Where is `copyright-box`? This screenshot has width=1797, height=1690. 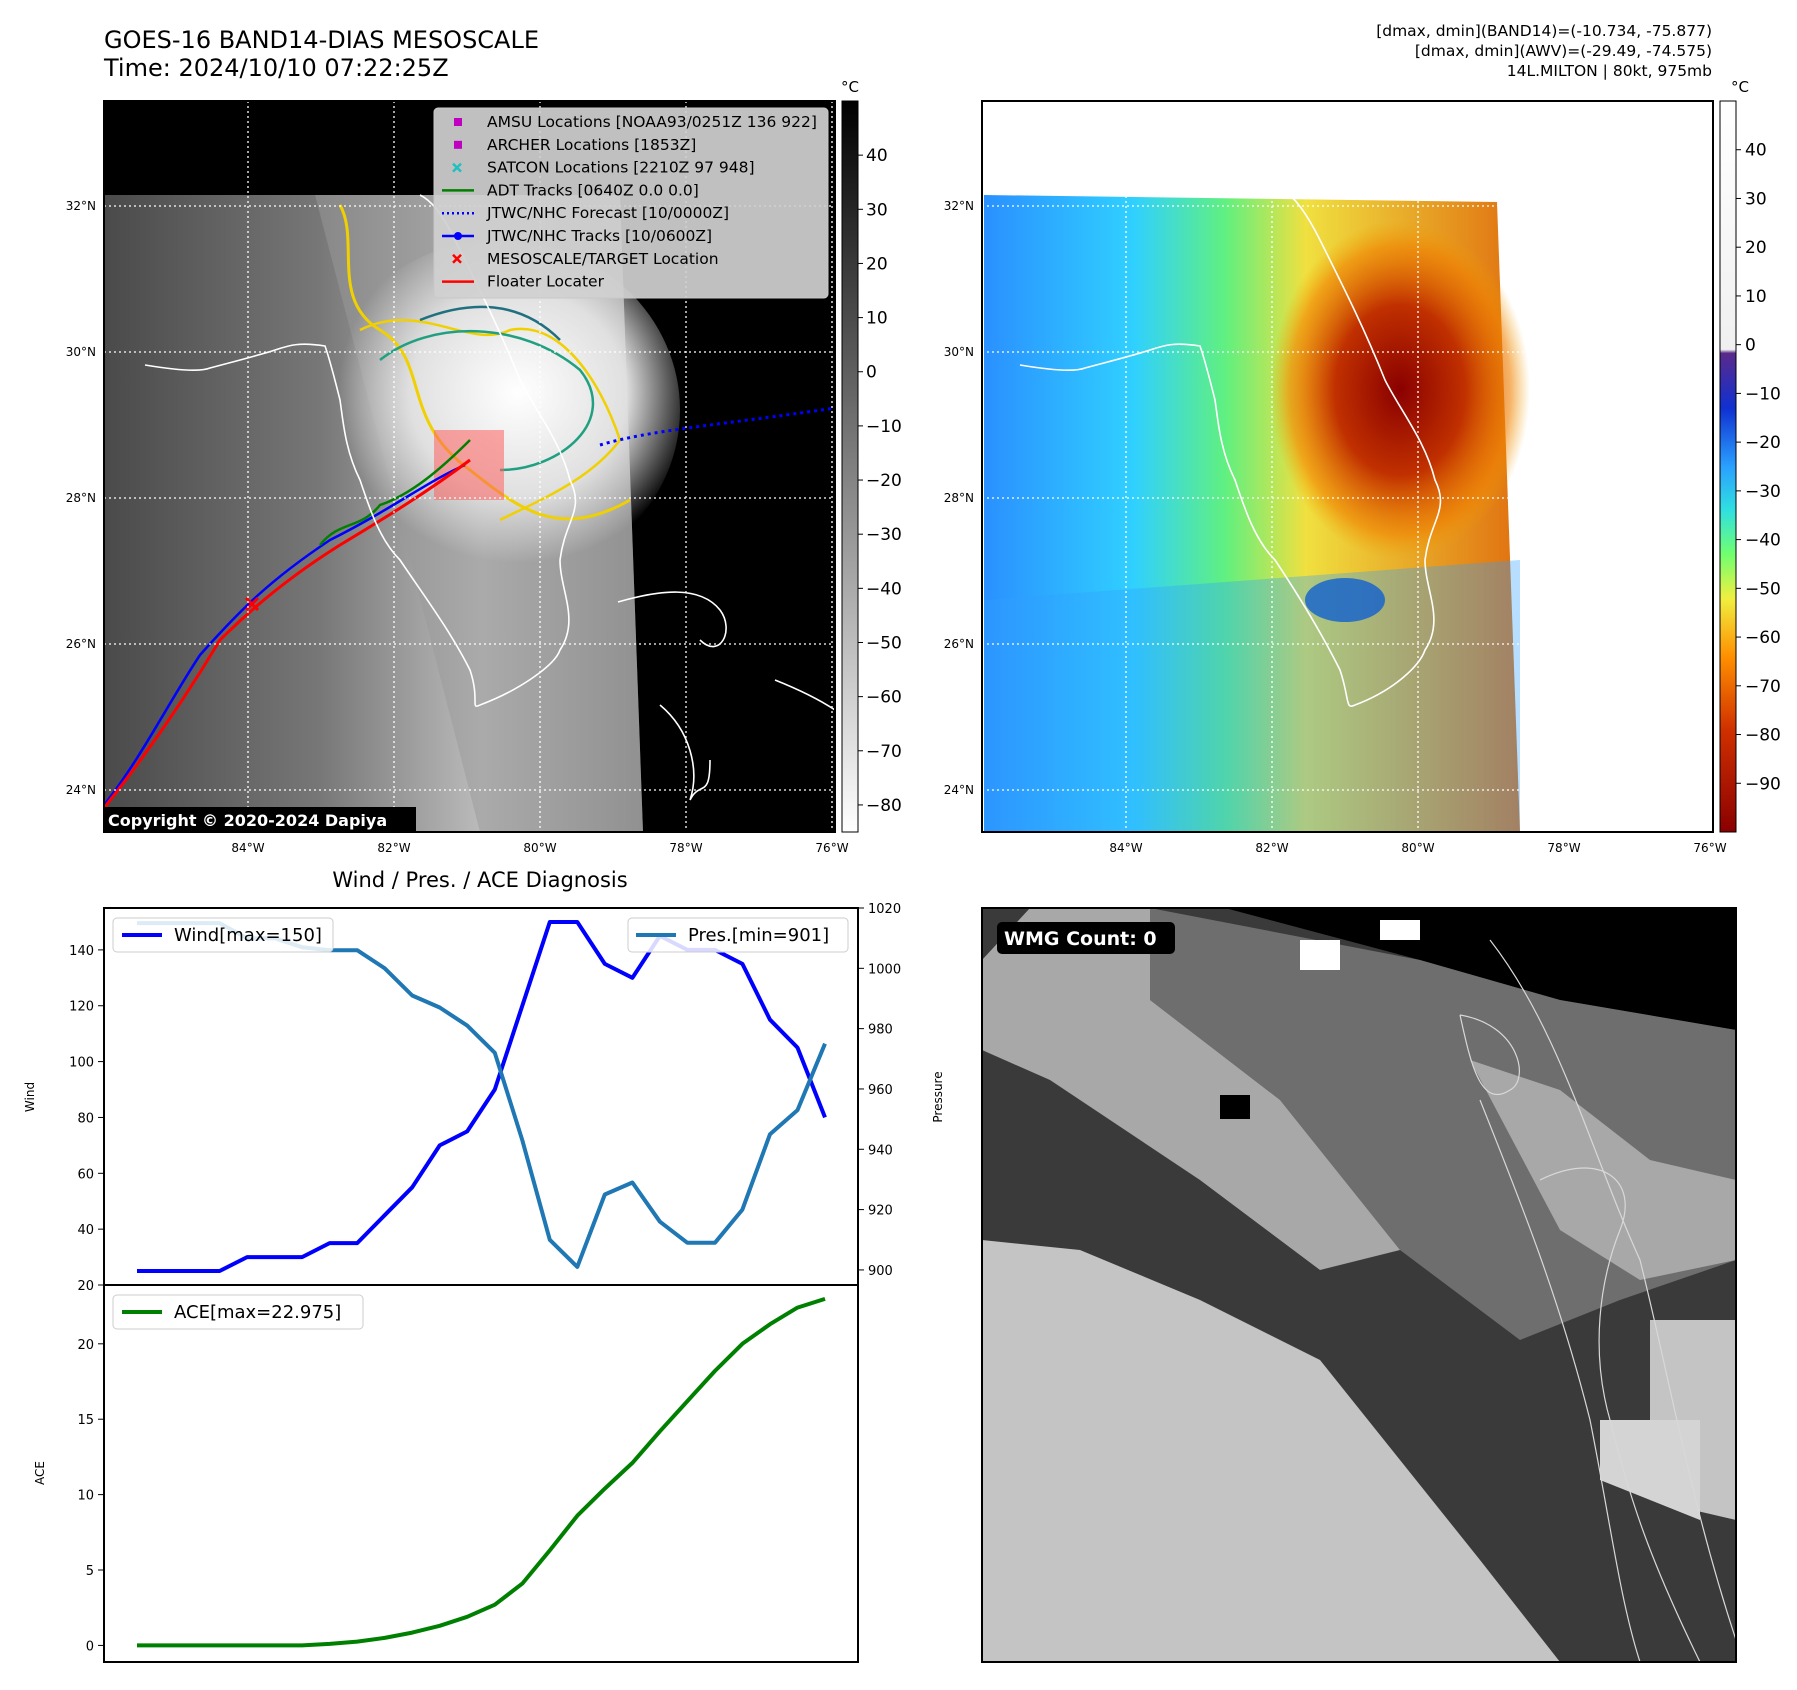
copyright-box is located at coordinates (260, 819).